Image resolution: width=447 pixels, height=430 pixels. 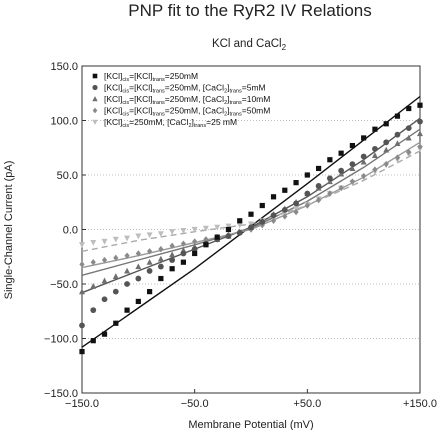 I want to click on x-axis-label: Membrane Potential (mV), so click(x=250, y=424).